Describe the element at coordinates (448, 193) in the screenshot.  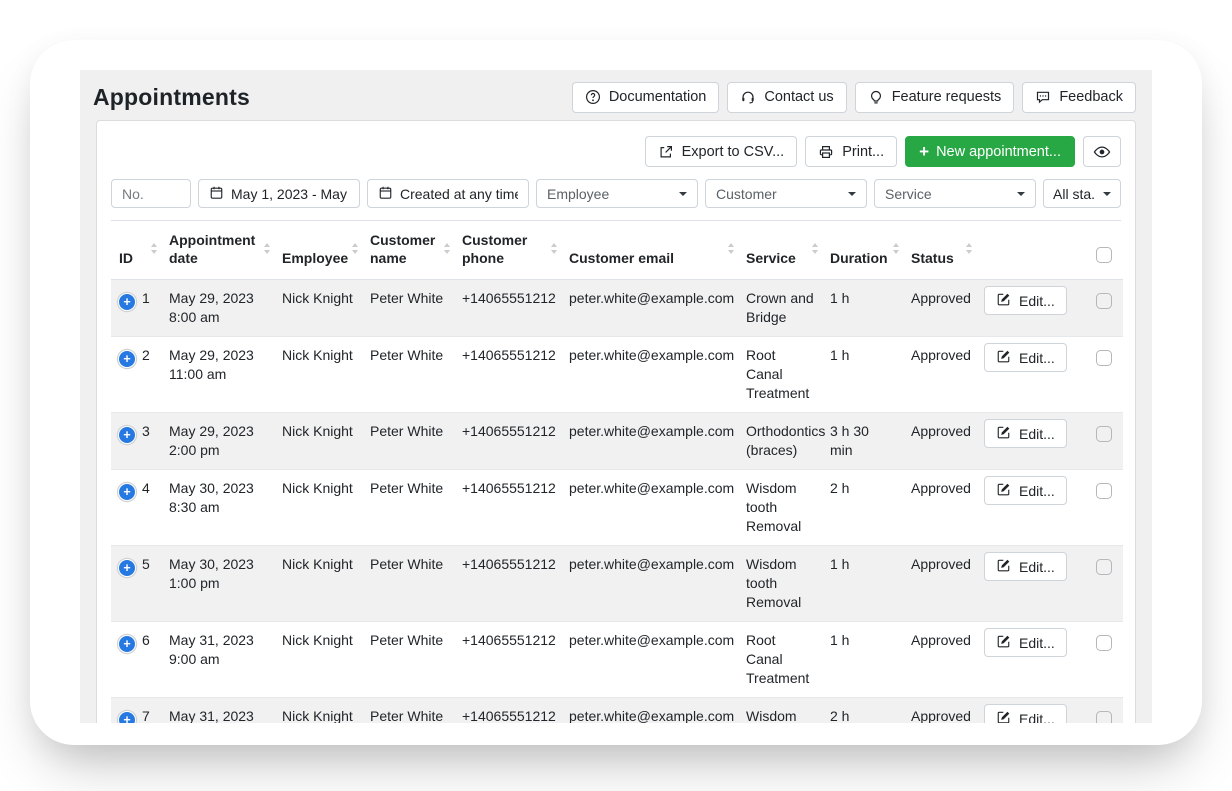
I see `creation-date-filter: Created at any time` at that location.